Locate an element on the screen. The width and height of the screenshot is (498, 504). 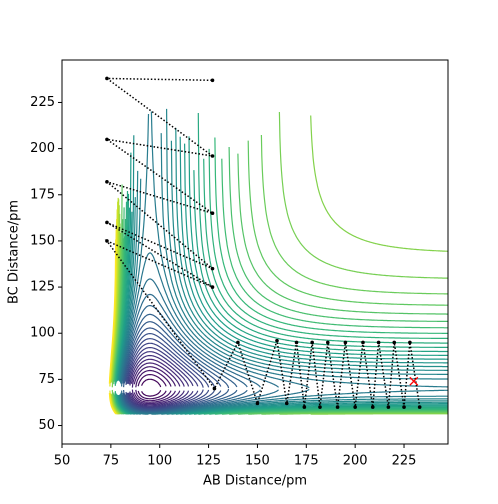
x-tick-label: 225 is located at coordinates (404, 461).